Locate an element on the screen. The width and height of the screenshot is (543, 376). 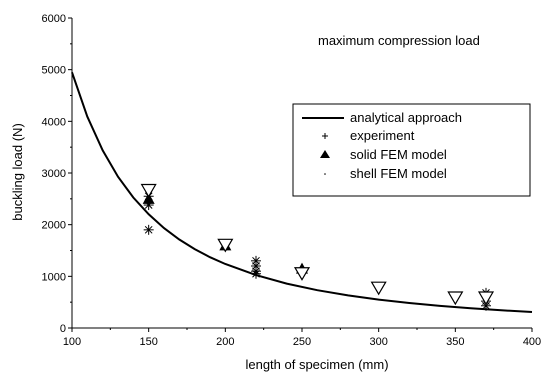
legend-box is located at coordinates (411, 150).